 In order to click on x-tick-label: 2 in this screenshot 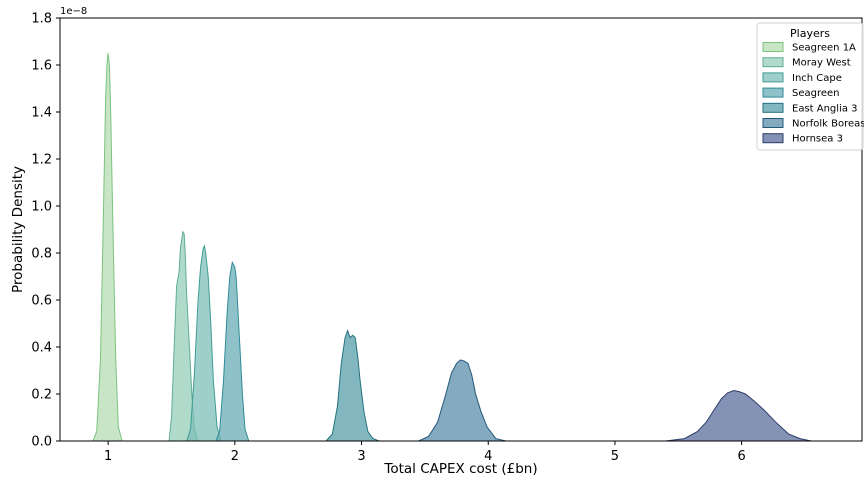, I will do `click(235, 456)`.